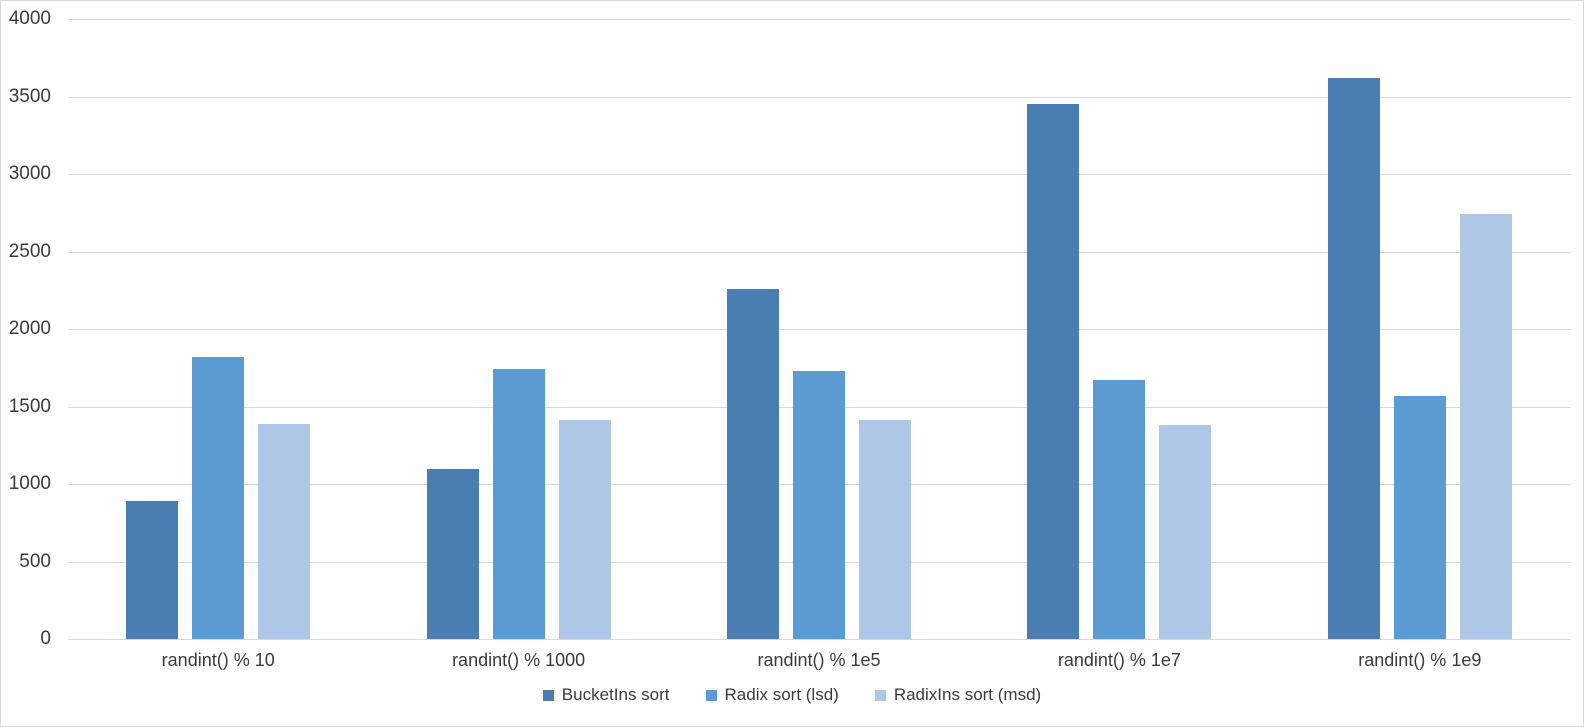 The height and width of the screenshot is (727, 1584). What do you see at coordinates (29, 18) in the screenshot?
I see `y-tick-label: 4000` at bounding box center [29, 18].